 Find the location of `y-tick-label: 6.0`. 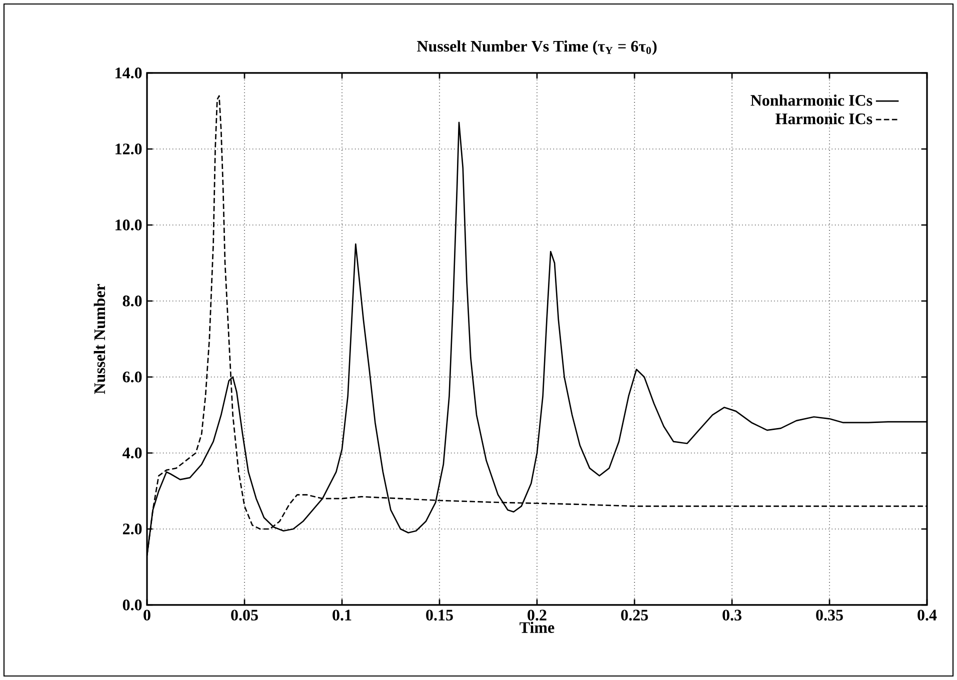

y-tick-label: 6.0 is located at coordinates (132, 377).